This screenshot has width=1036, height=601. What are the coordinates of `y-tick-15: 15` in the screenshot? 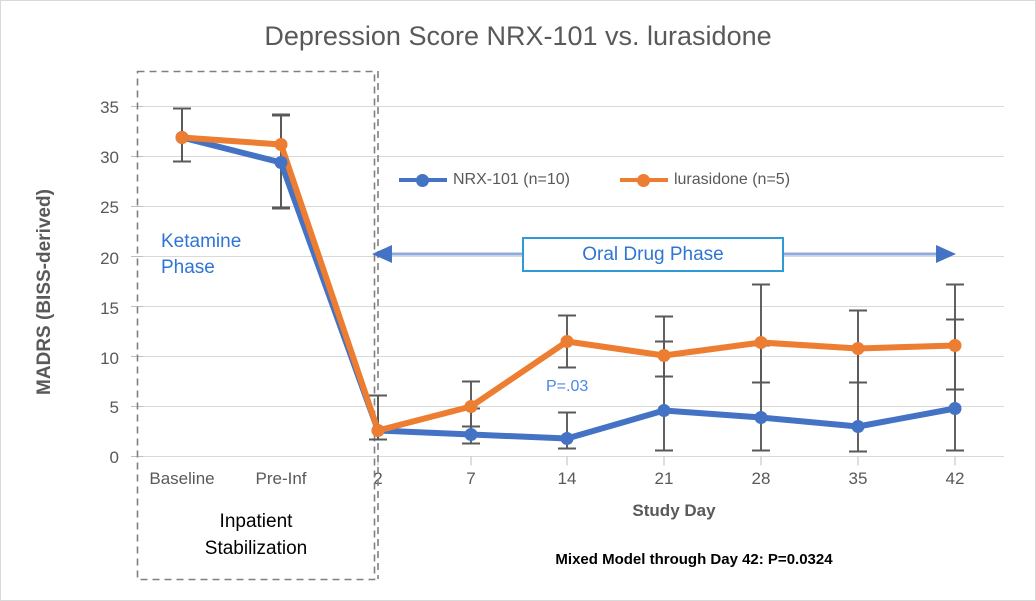 It's located at (109, 308).